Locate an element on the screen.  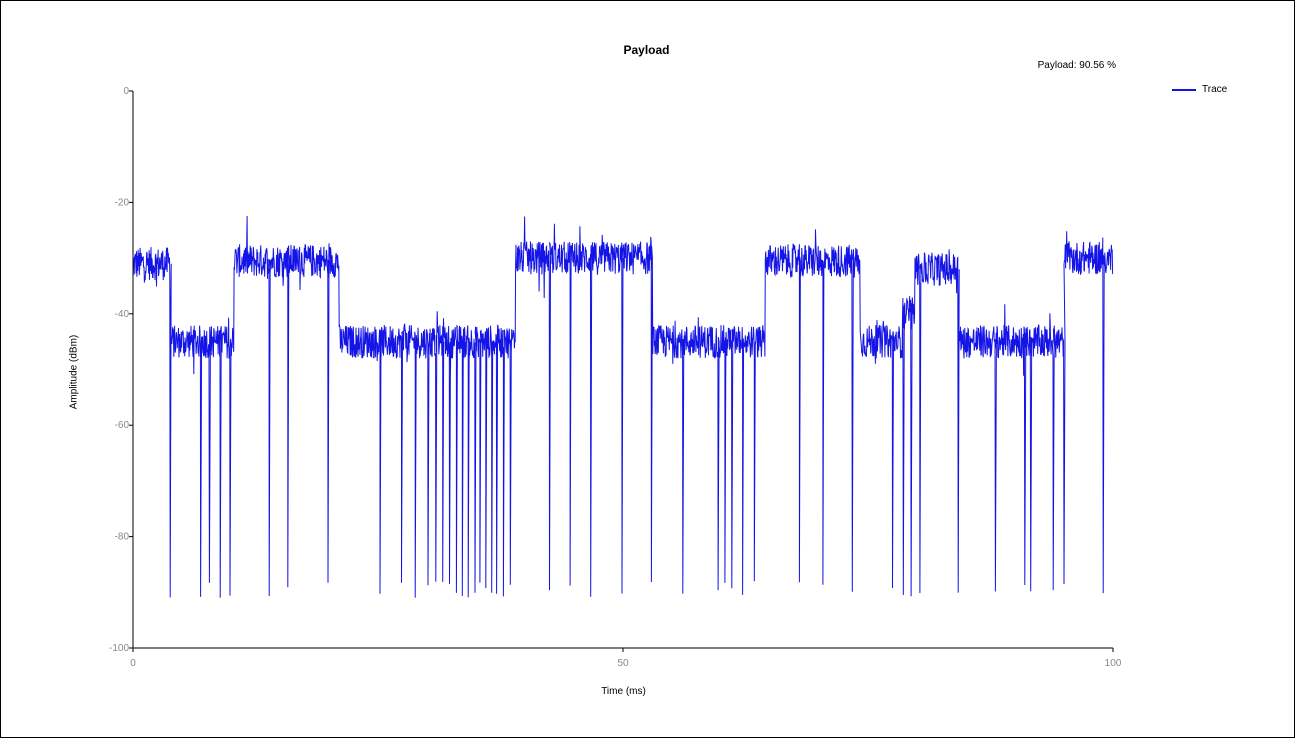
legend-swatch-trace is located at coordinates (1184, 89).